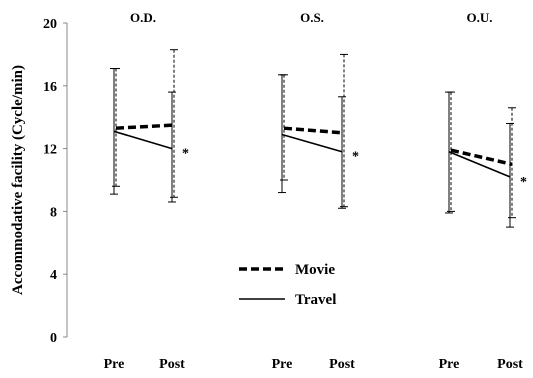 The height and width of the screenshot is (378, 533). What do you see at coordinates (315, 270) in the screenshot?
I see `legend-label-movie: Movie` at bounding box center [315, 270].